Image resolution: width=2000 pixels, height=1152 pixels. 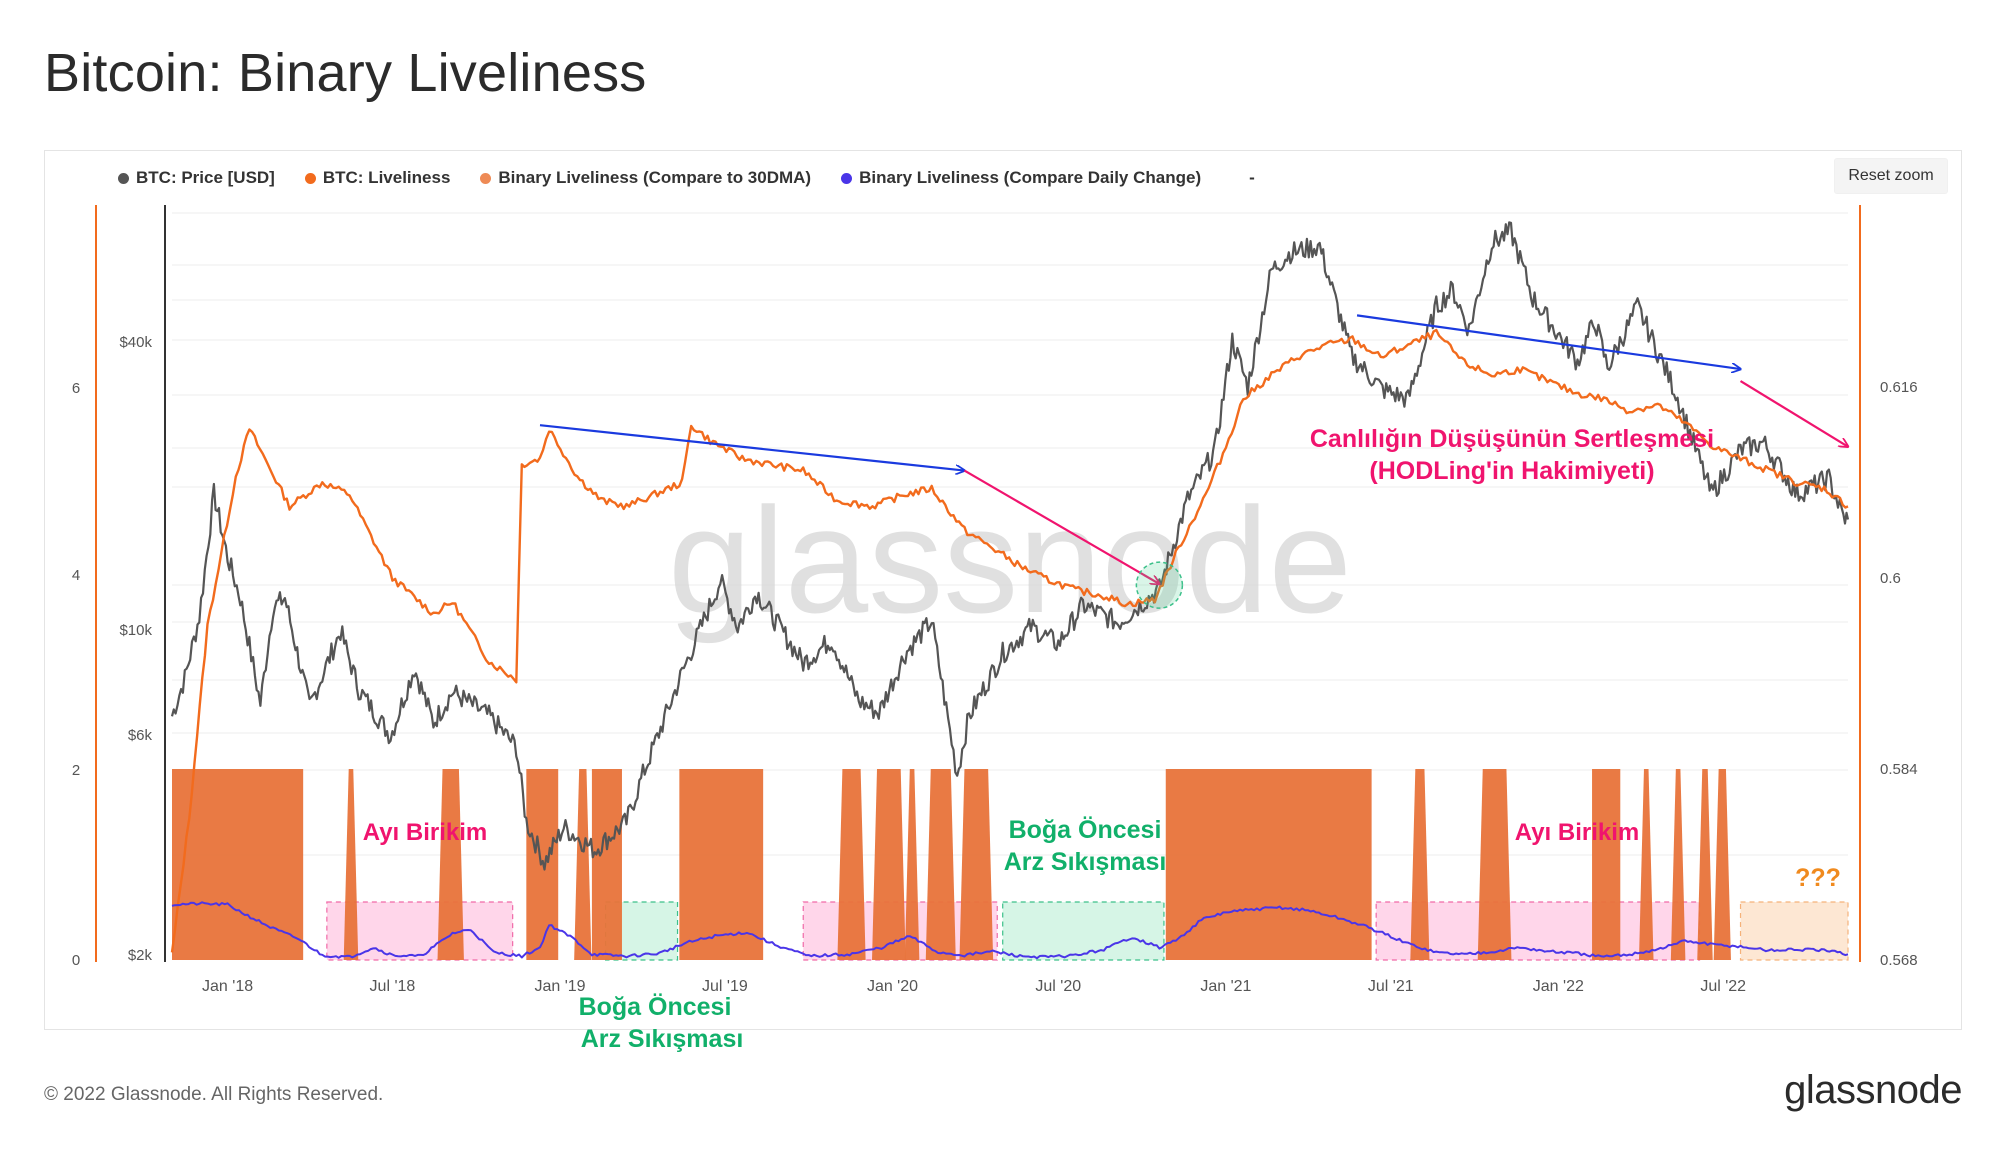 I want to click on legend-item-binary-daily: Binary Liveliness (Compare Daily Change), so click(x=1021, y=178).